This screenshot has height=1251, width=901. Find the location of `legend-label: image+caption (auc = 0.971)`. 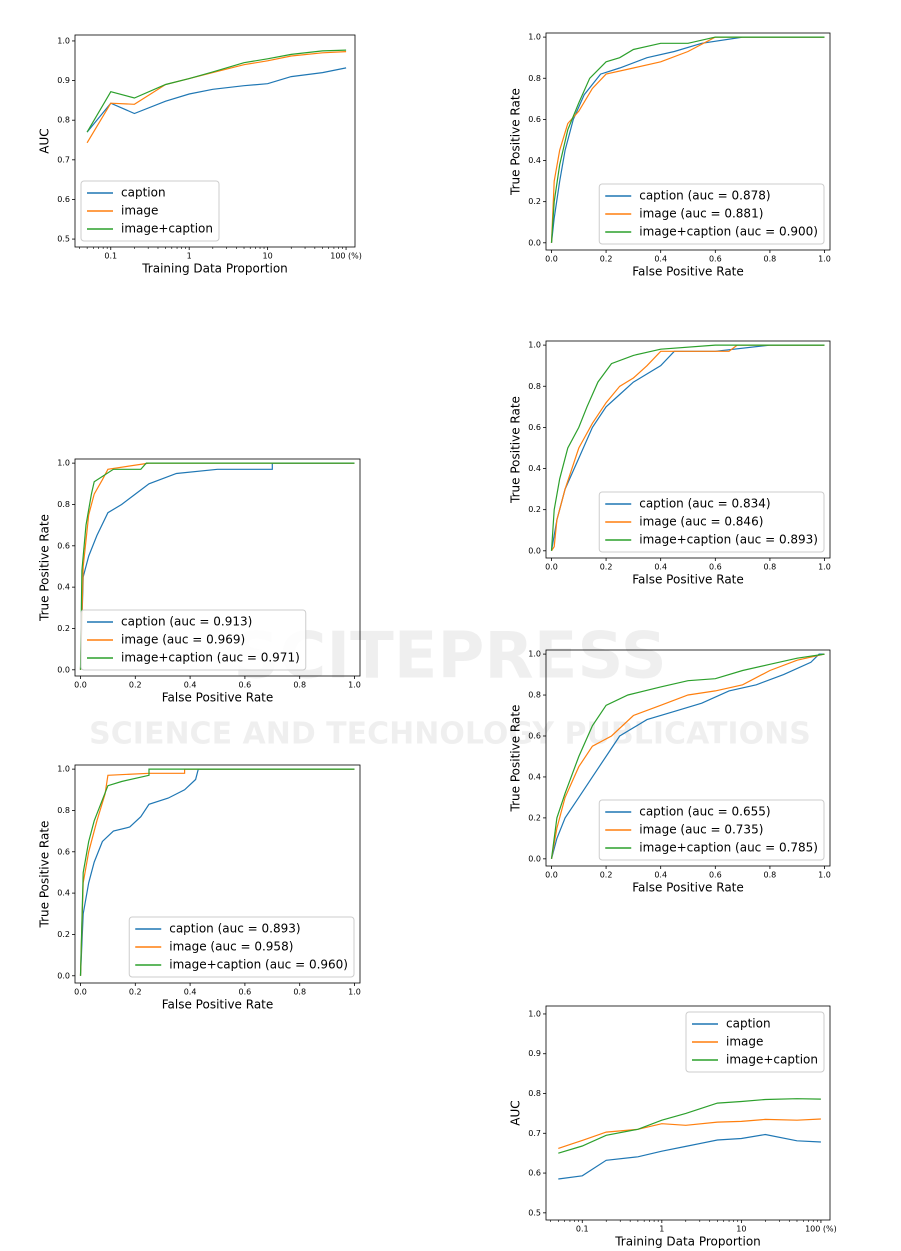

legend-label: image+caption (auc = 0.971) is located at coordinates (210, 658).